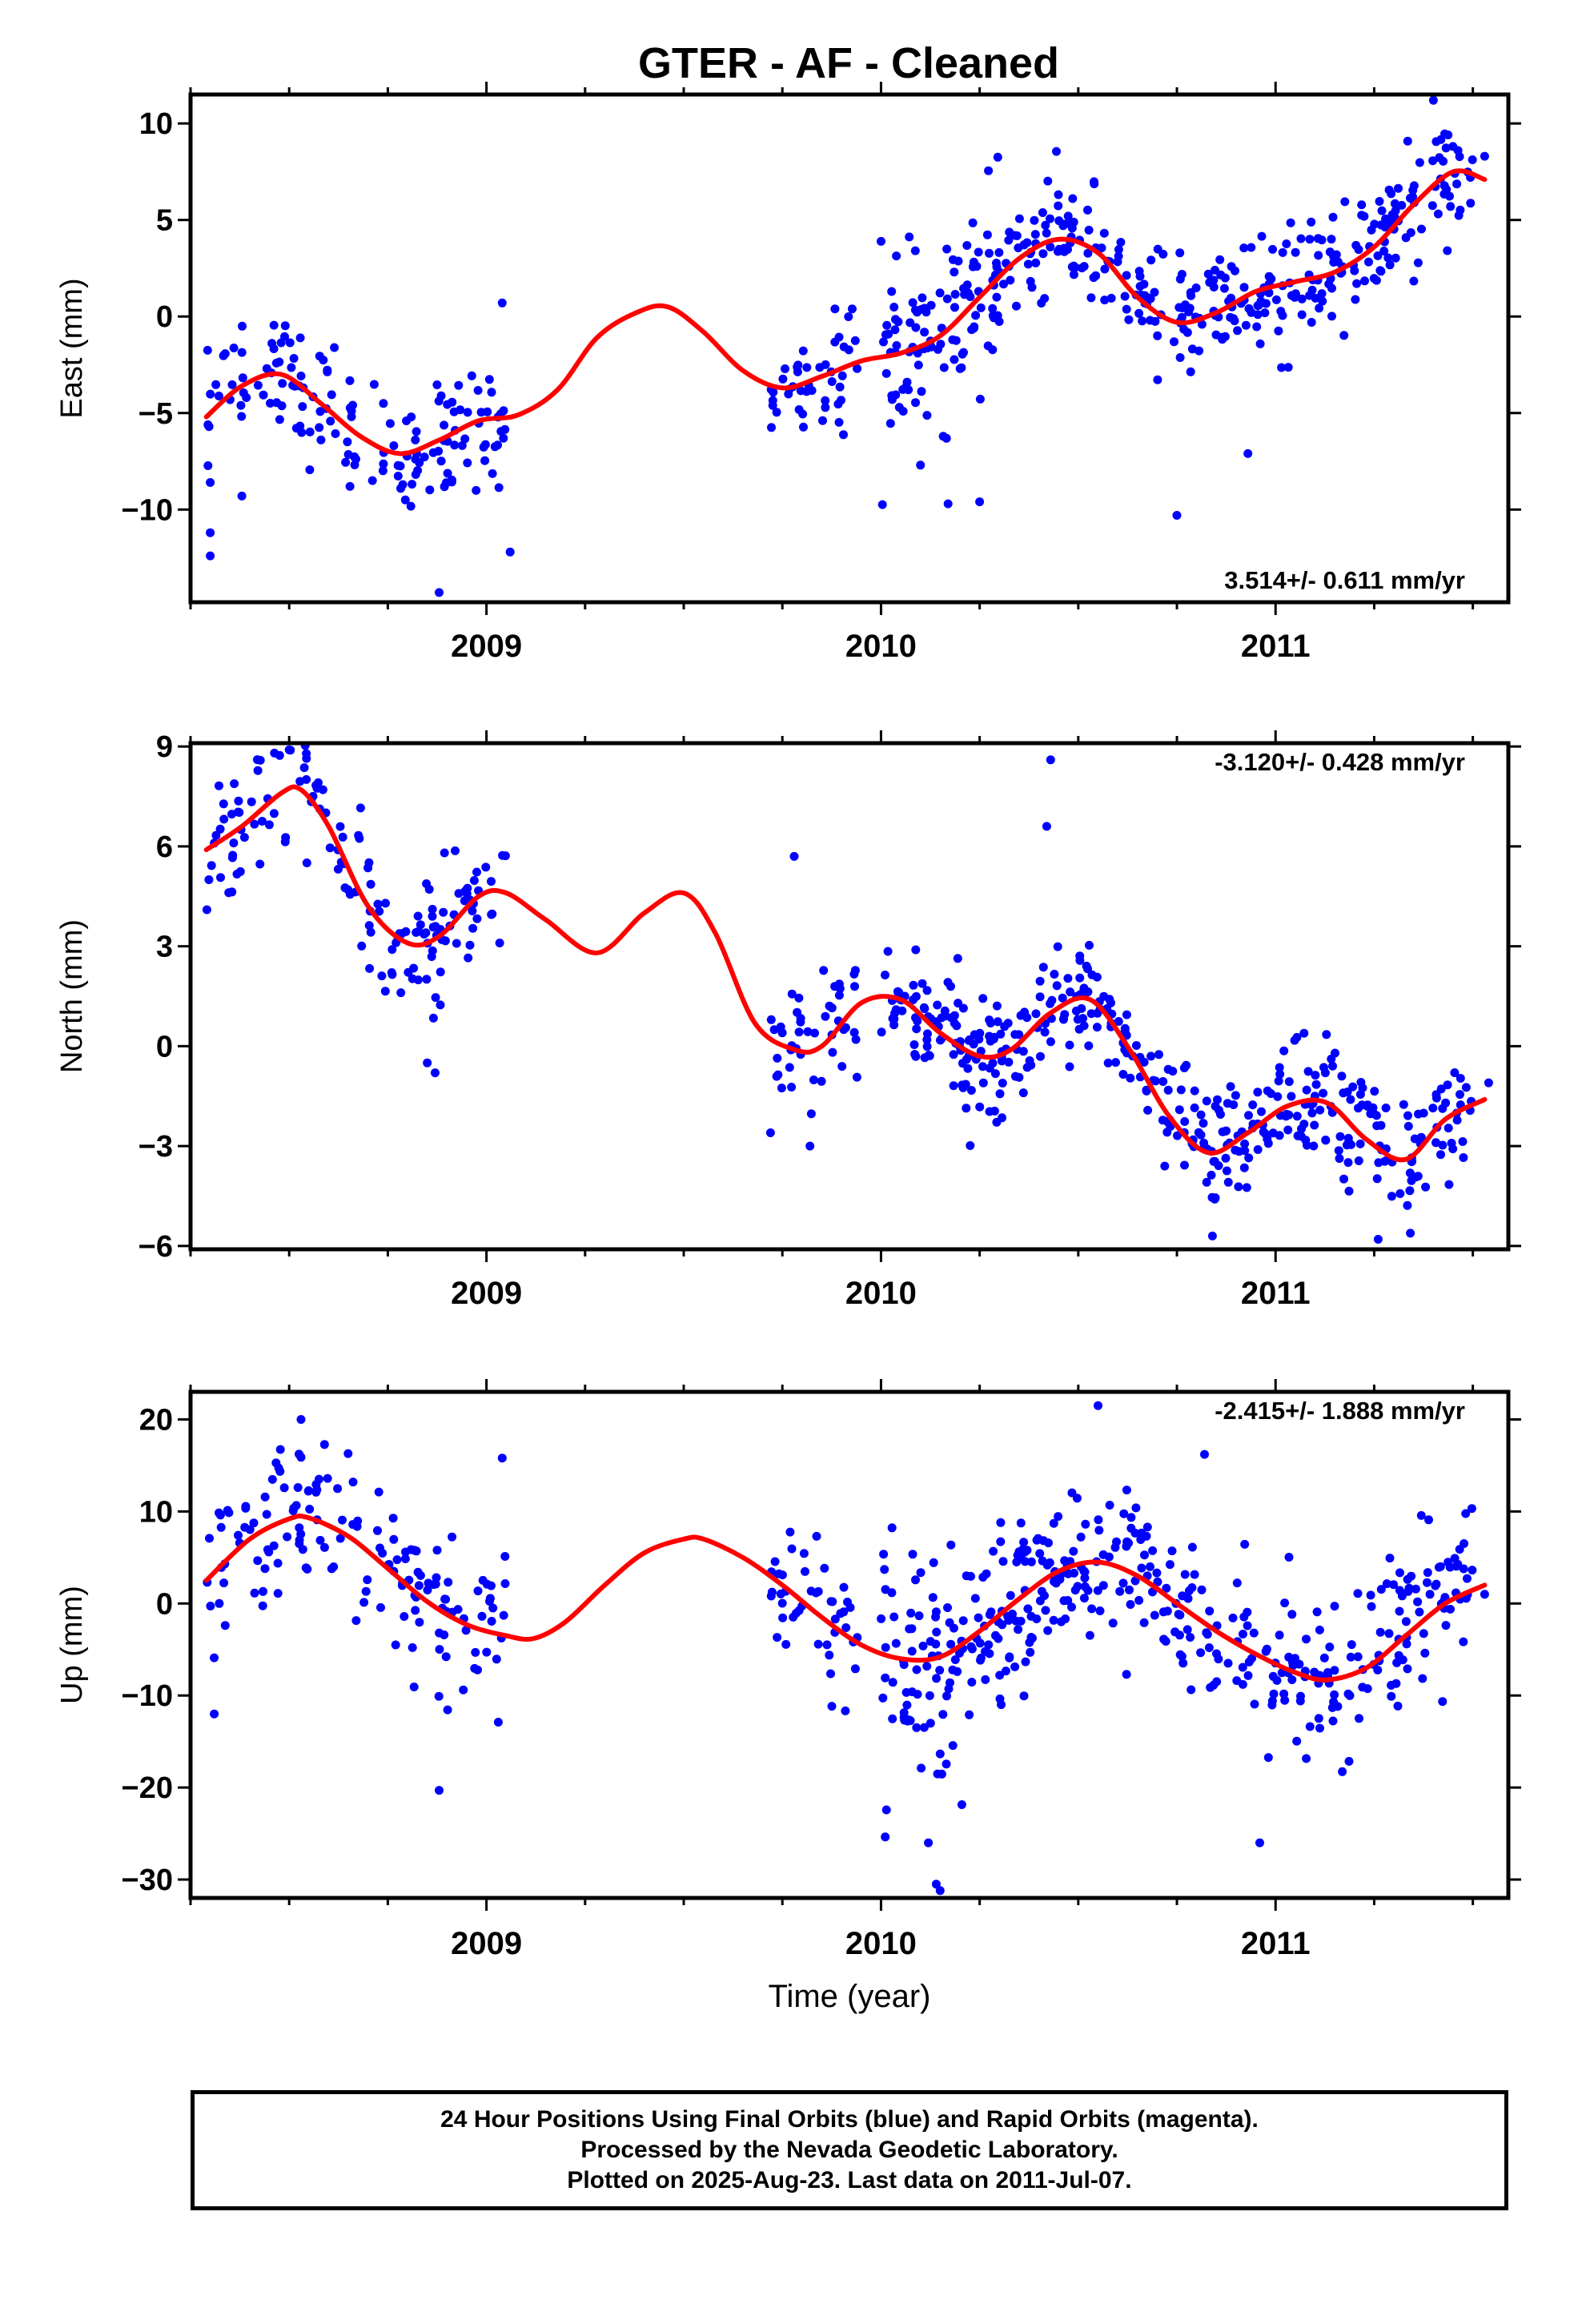  Describe the element at coordinates (486, 1294) in the screenshot. I see `x-tick-label: 2009` at that location.